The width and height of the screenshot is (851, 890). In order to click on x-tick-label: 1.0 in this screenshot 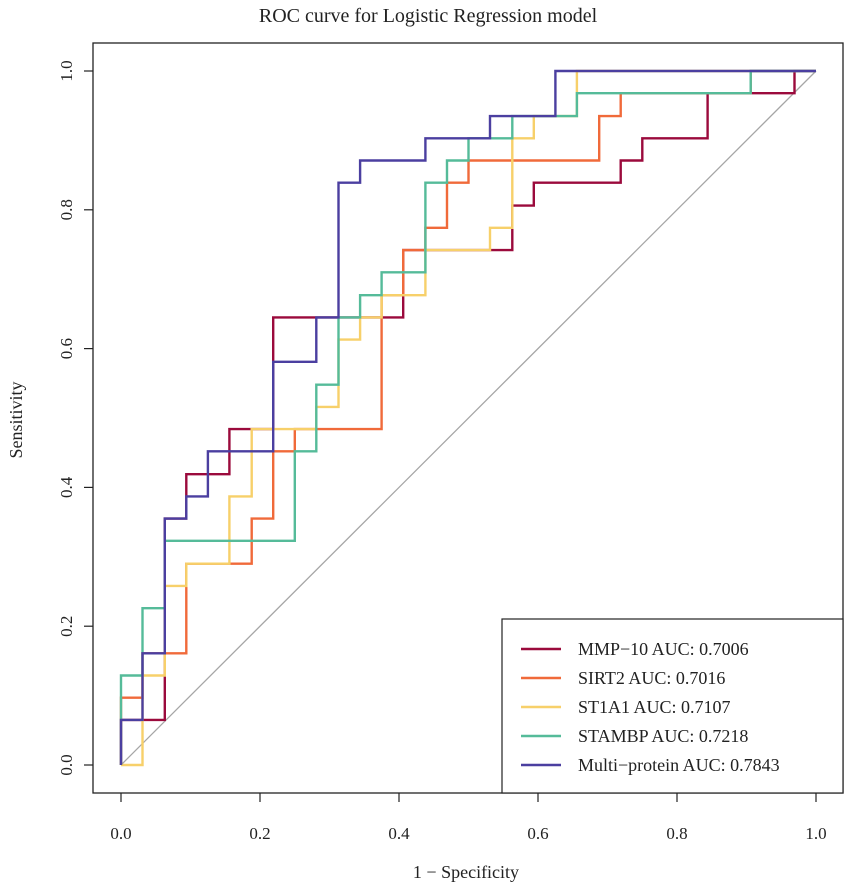, I will do `click(815, 833)`.